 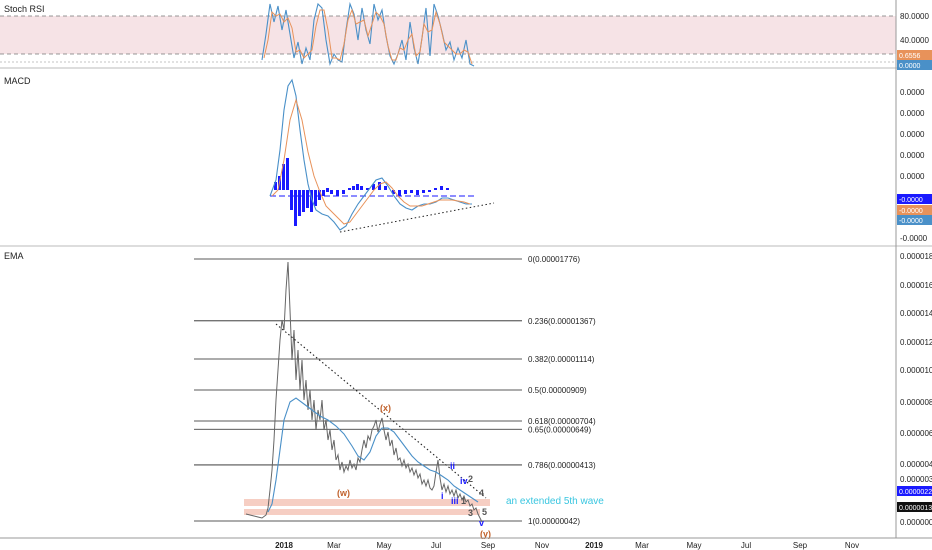 What do you see at coordinates (916, 342) in the screenshot?
I see `price-axis-tick: 0.00001200` at bounding box center [916, 342].